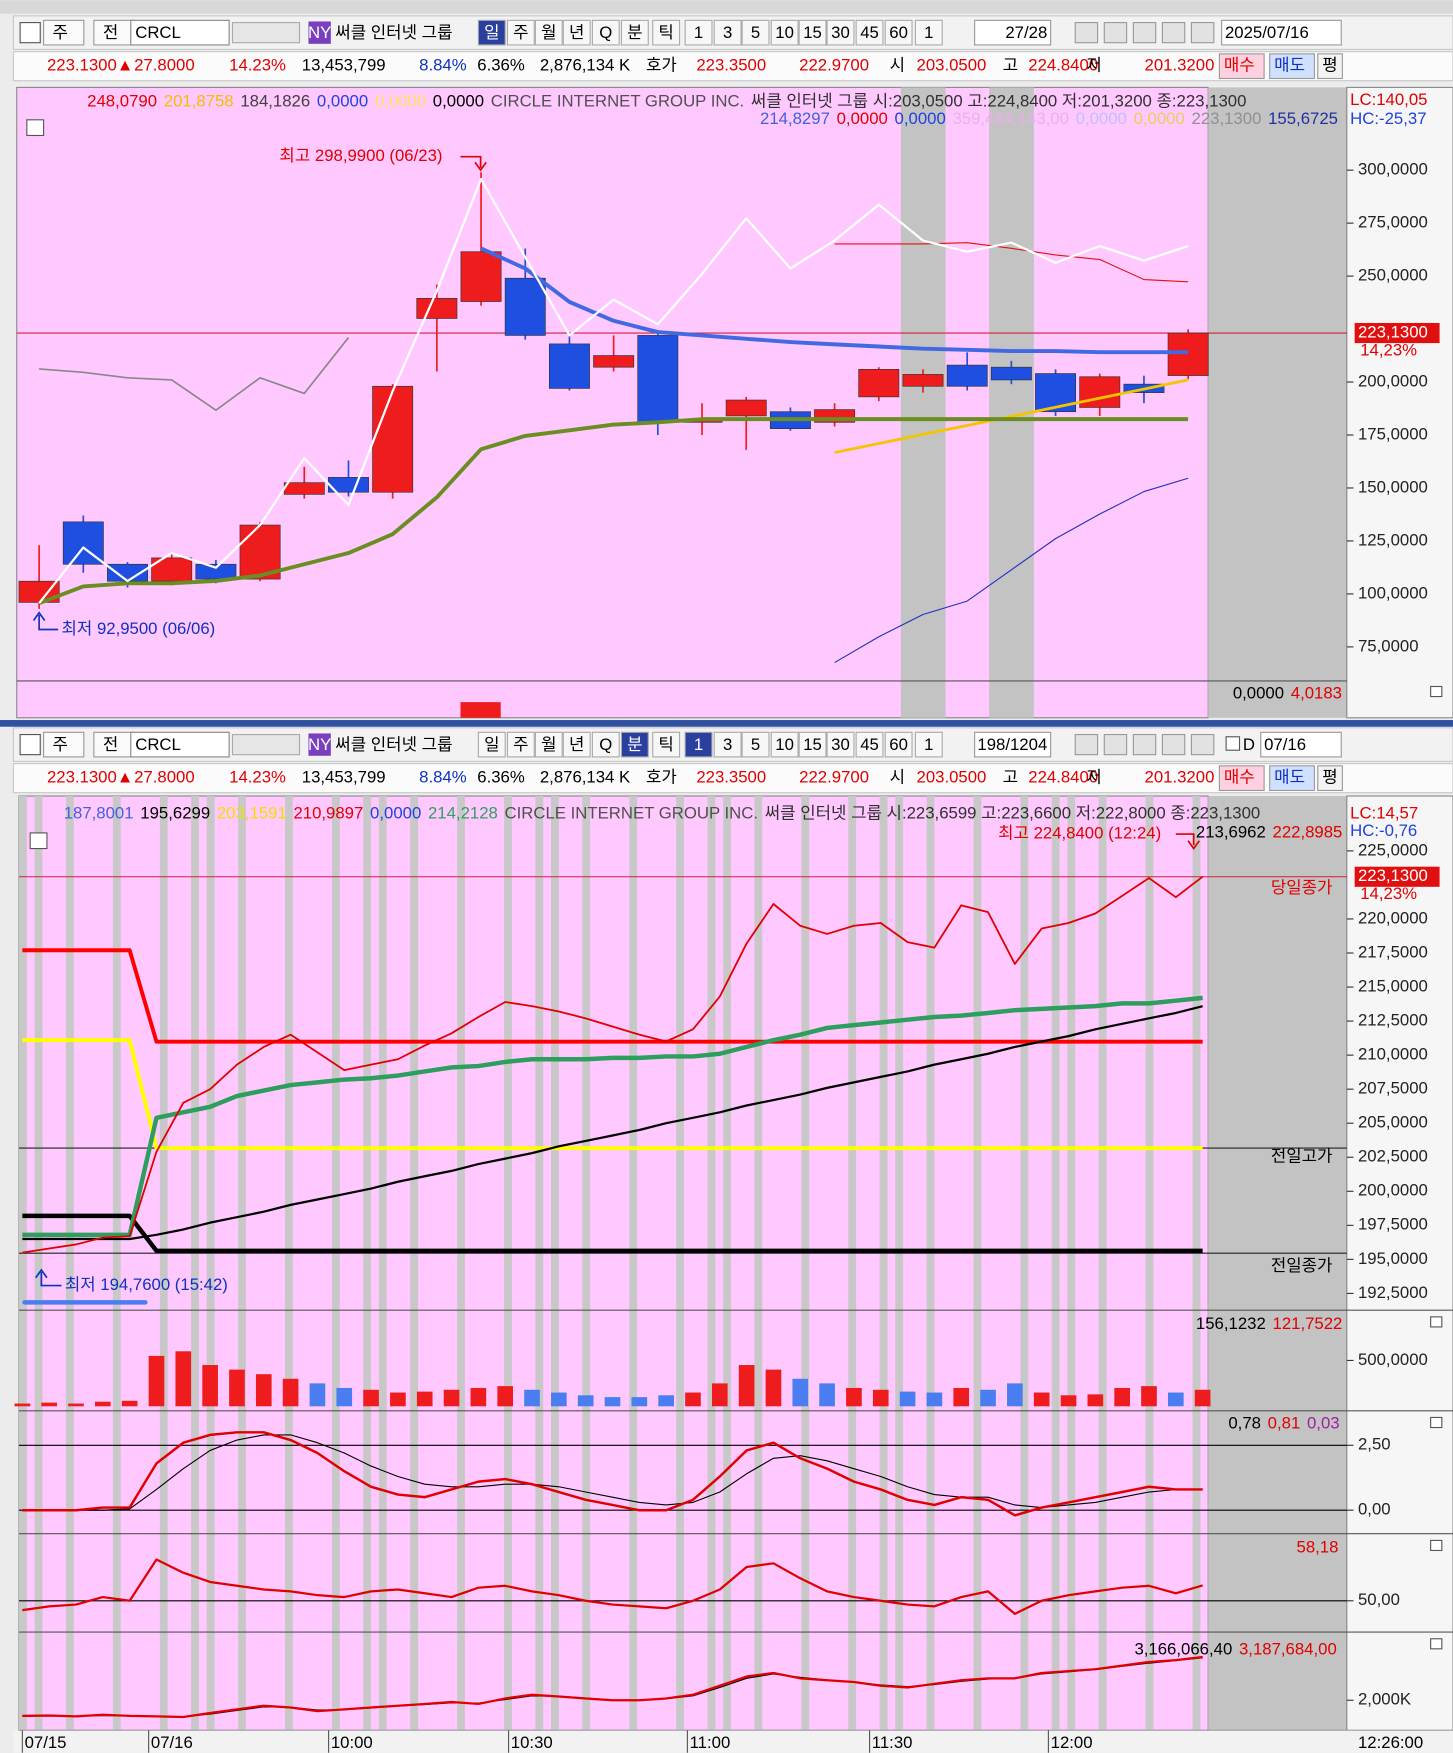 This screenshot has width=1453, height=1753. What do you see at coordinates (319, 32) in the screenshot?
I see `exchange-badge` at bounding box center [319, 32].